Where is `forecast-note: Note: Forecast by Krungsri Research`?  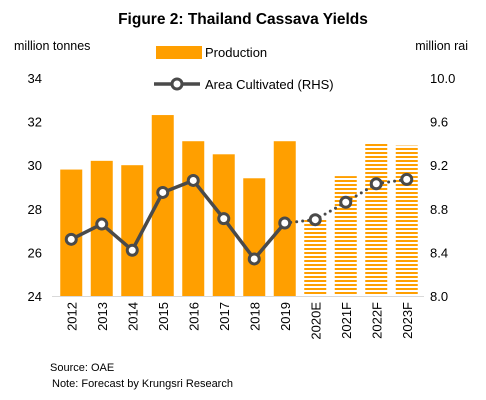
forecast-note: Note: Forecast by Krungsri Research is located at coordinates (142, 384).